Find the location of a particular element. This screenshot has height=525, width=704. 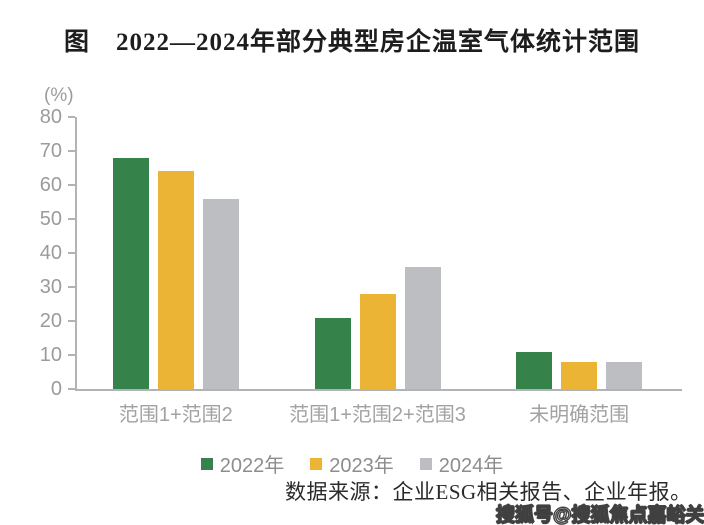

watermark: 搜狐号@搜狐焦点嘉峪关站 is located at coordinates (600, 515).